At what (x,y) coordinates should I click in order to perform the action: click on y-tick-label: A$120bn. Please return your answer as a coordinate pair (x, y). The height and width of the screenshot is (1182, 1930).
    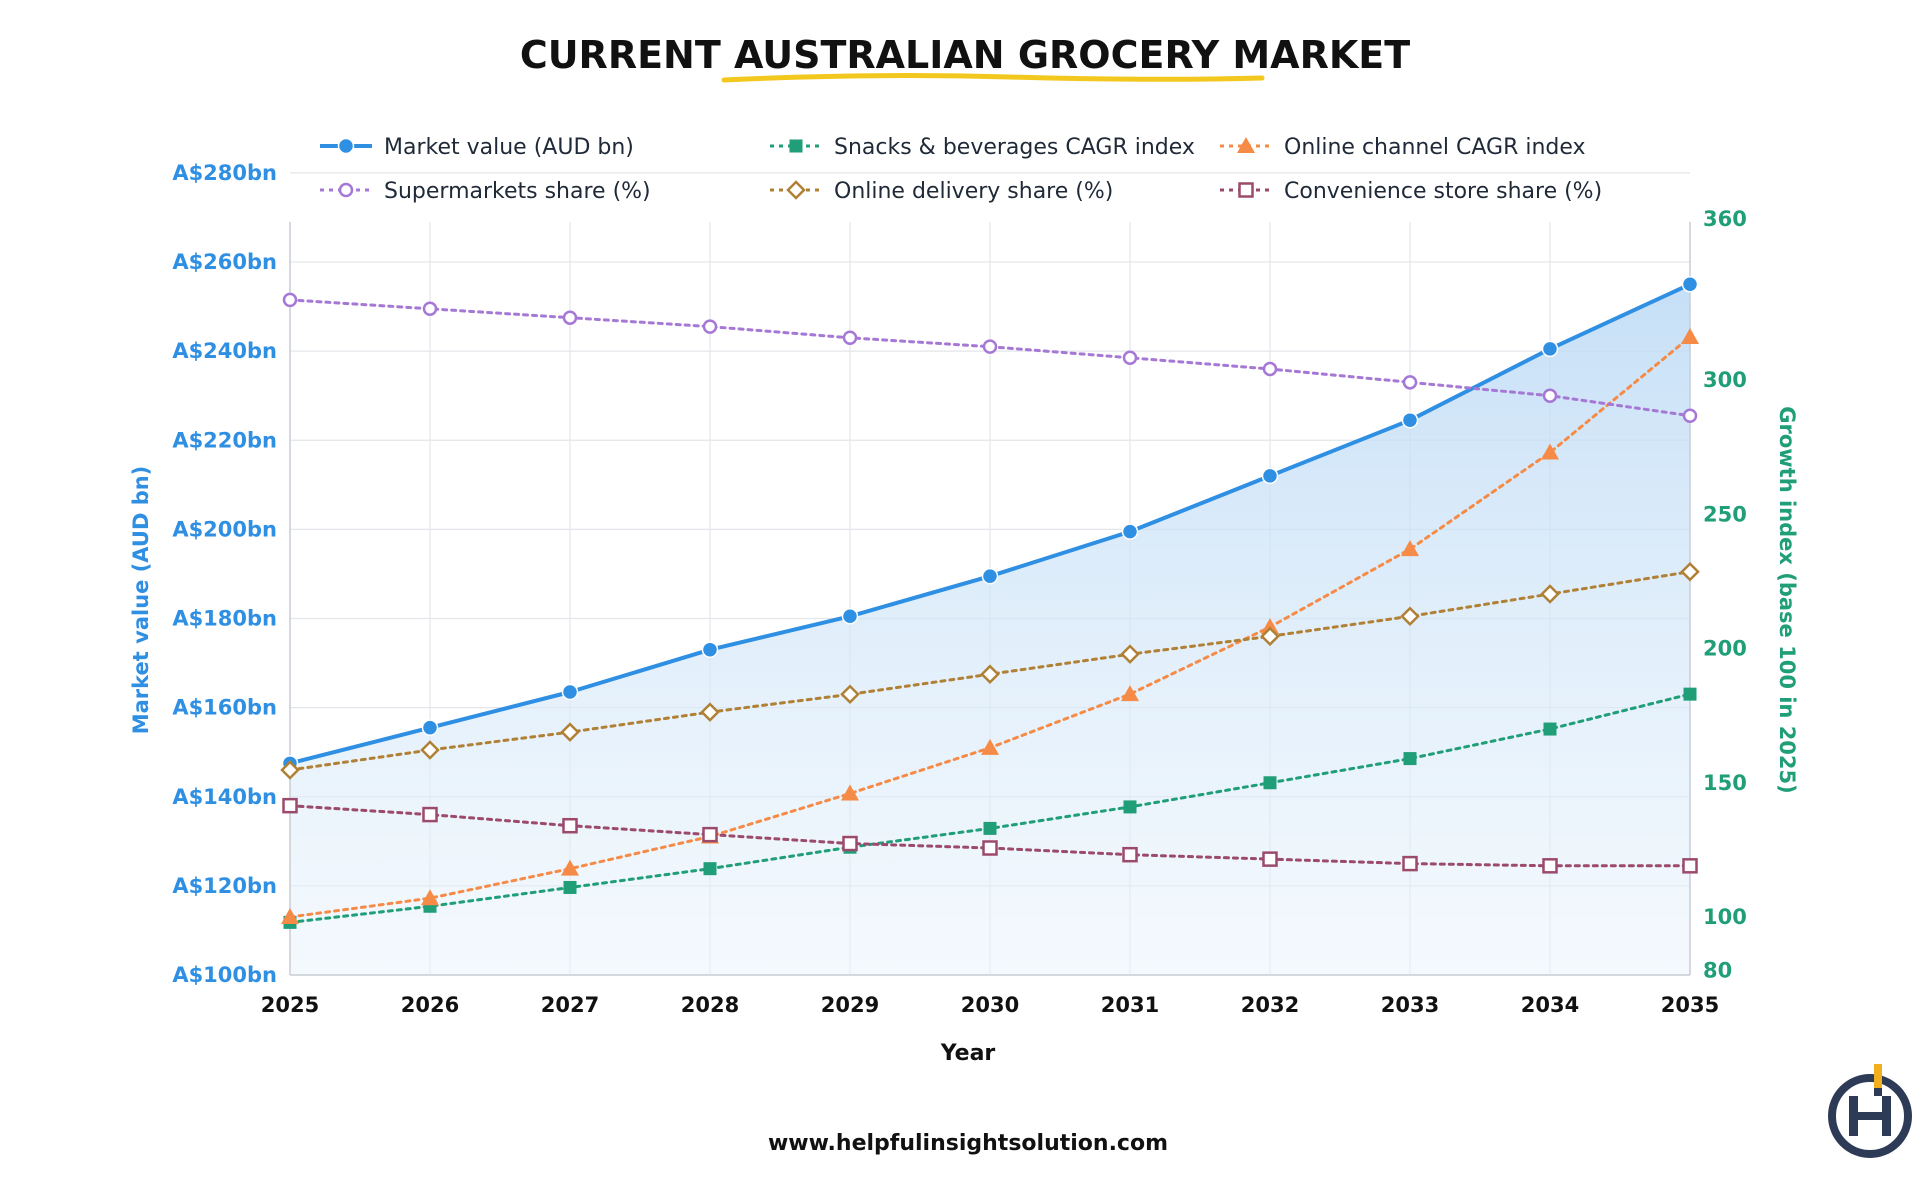
    Looking at the image, I should click on (224, 886).